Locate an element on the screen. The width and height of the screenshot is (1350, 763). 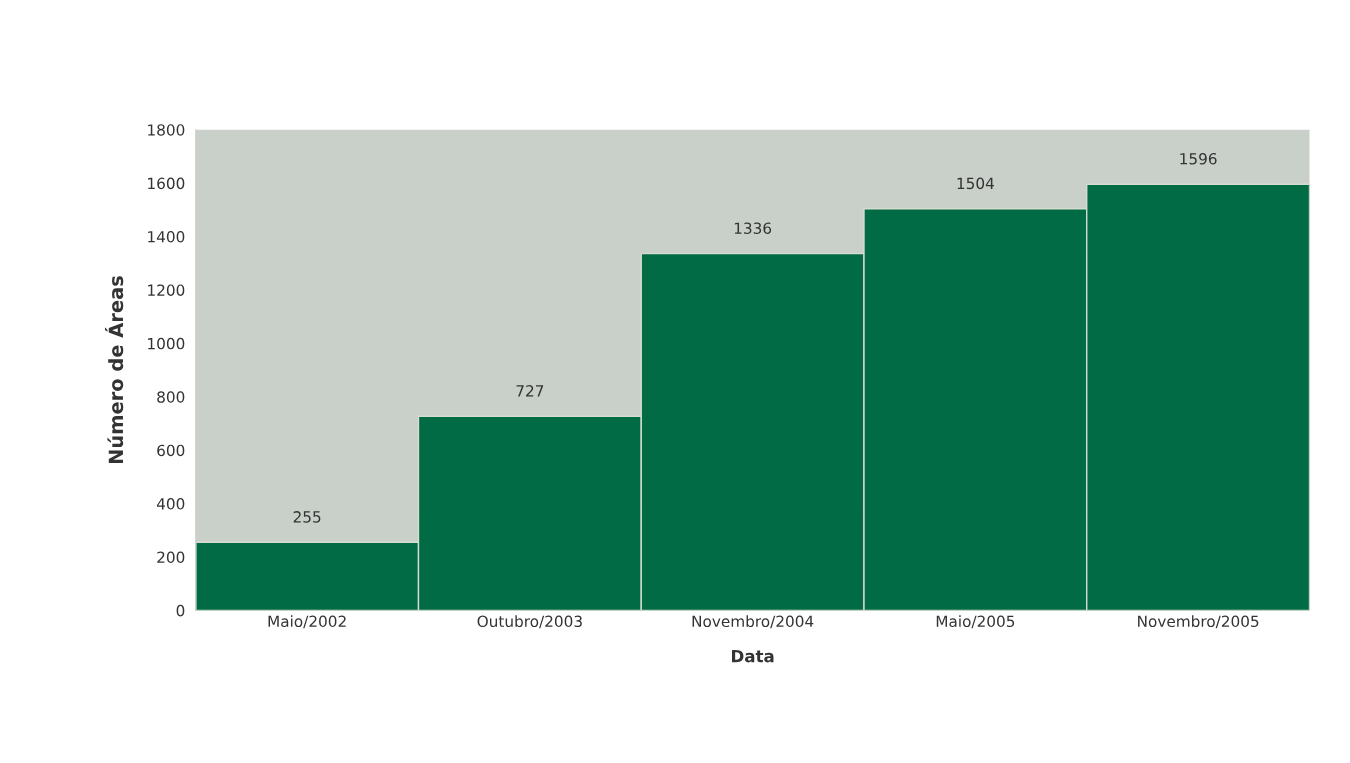
y-axis-title: Número de Áreas is located at coordinates (114, 370).